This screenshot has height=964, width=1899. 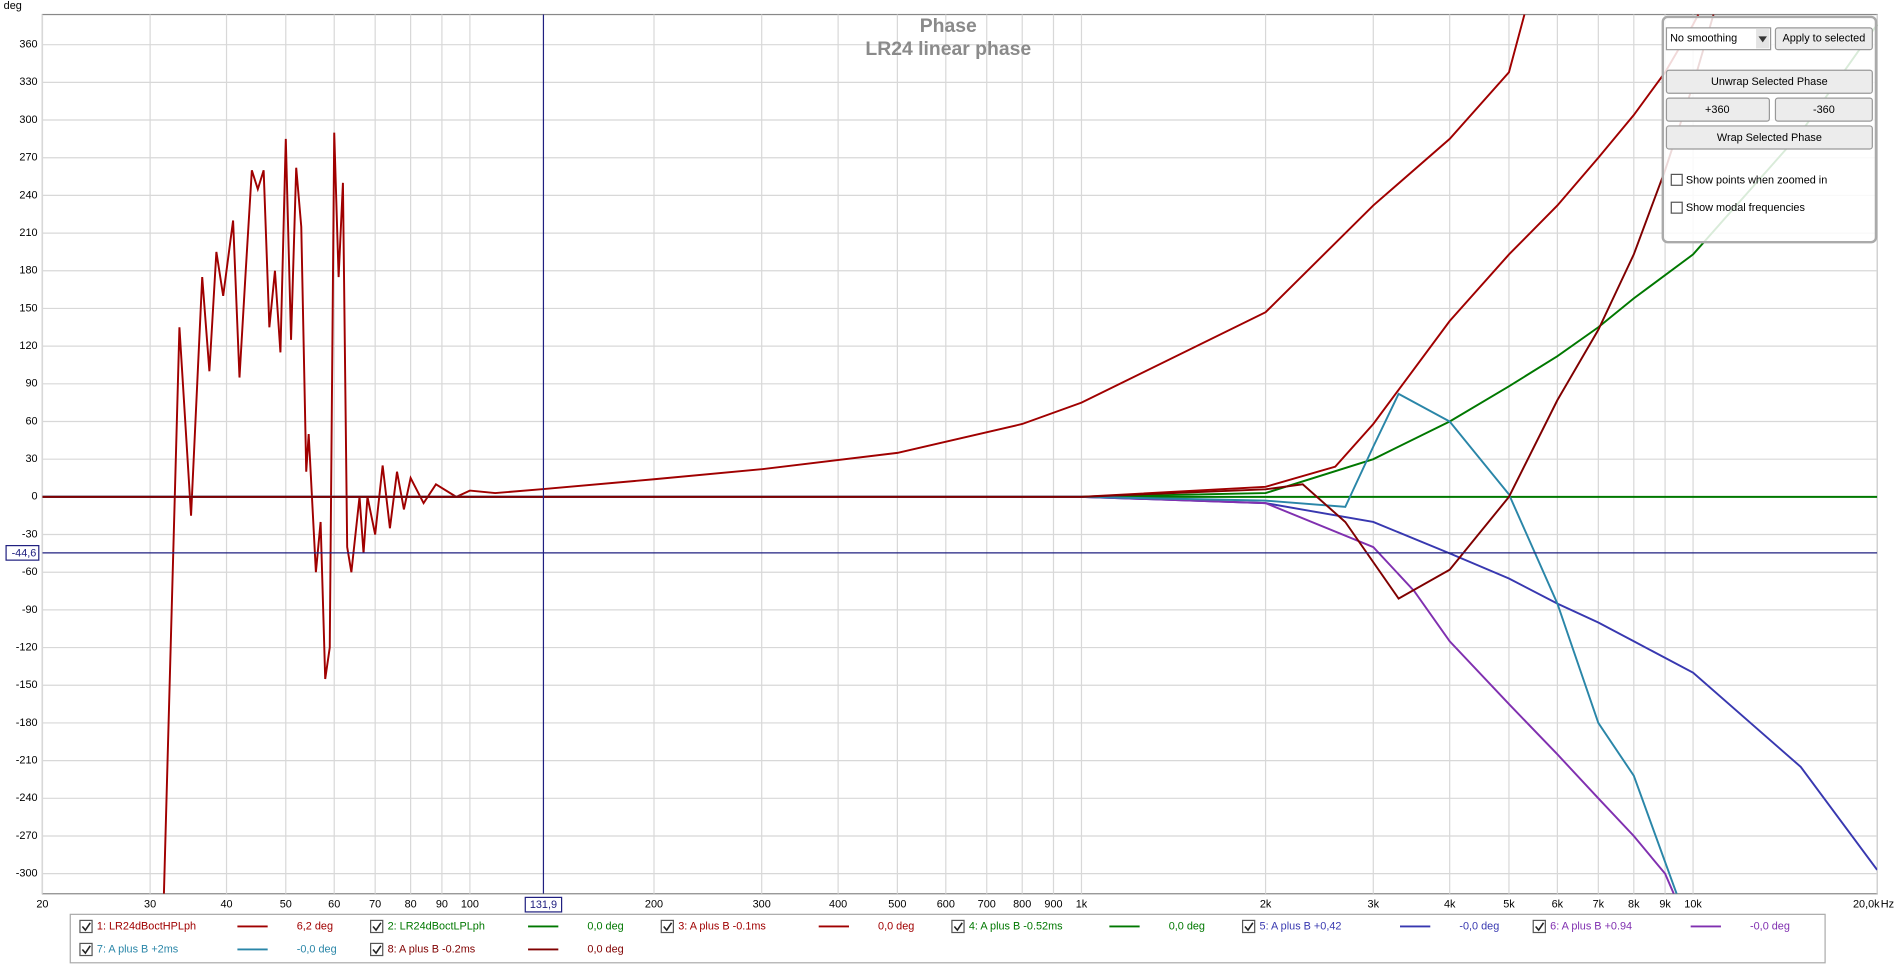 What do you see at coordinates (470, 905) in the screenshot?
I see `x-tick-label: 100` at bounding box center [470, 905].